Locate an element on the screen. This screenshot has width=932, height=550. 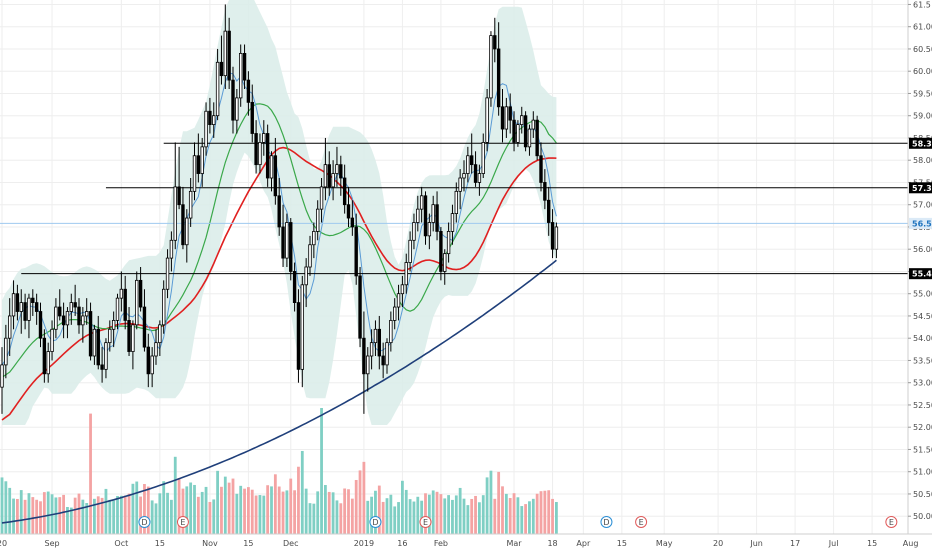
y-axis-tick-label: 50.50 is located at coordinates (922, 494).